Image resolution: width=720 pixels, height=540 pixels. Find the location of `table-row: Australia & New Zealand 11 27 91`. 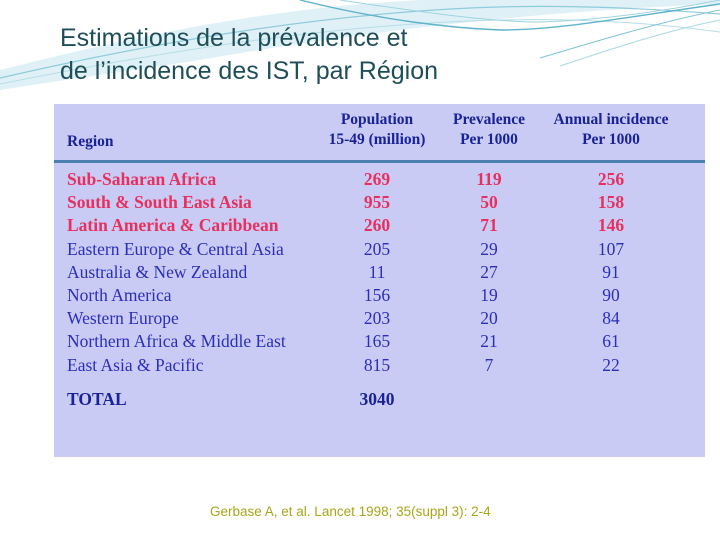

table-row: Australia & New Zealand 11 27 91 is located at coordinates (379, 272).